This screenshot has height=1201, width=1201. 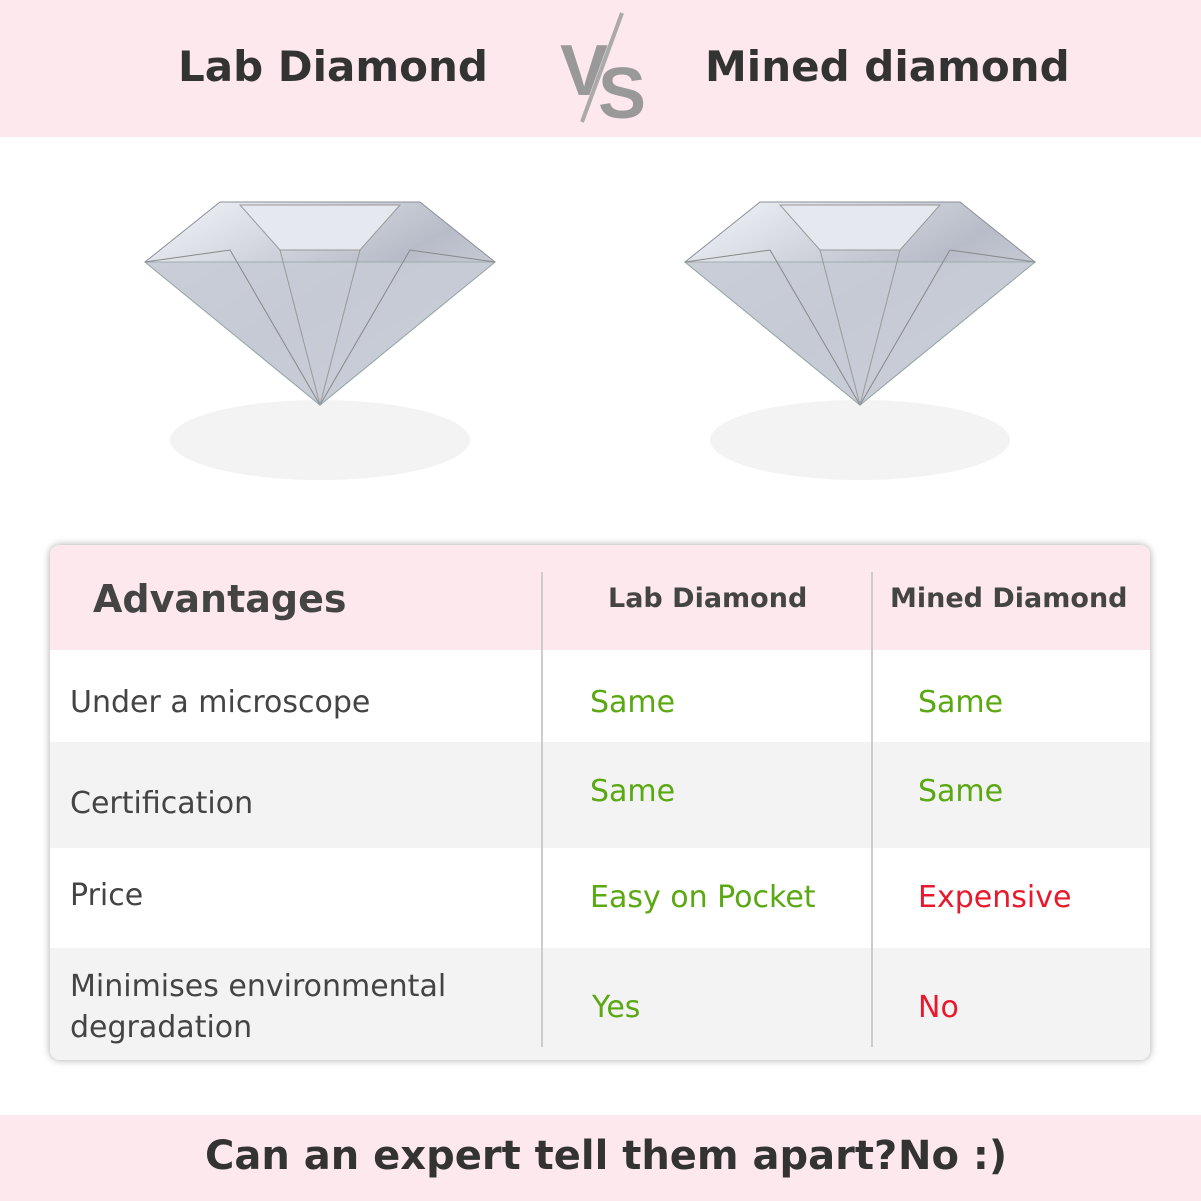 I want to click on header-advantages: Advantages, so click(x=220, y=599).